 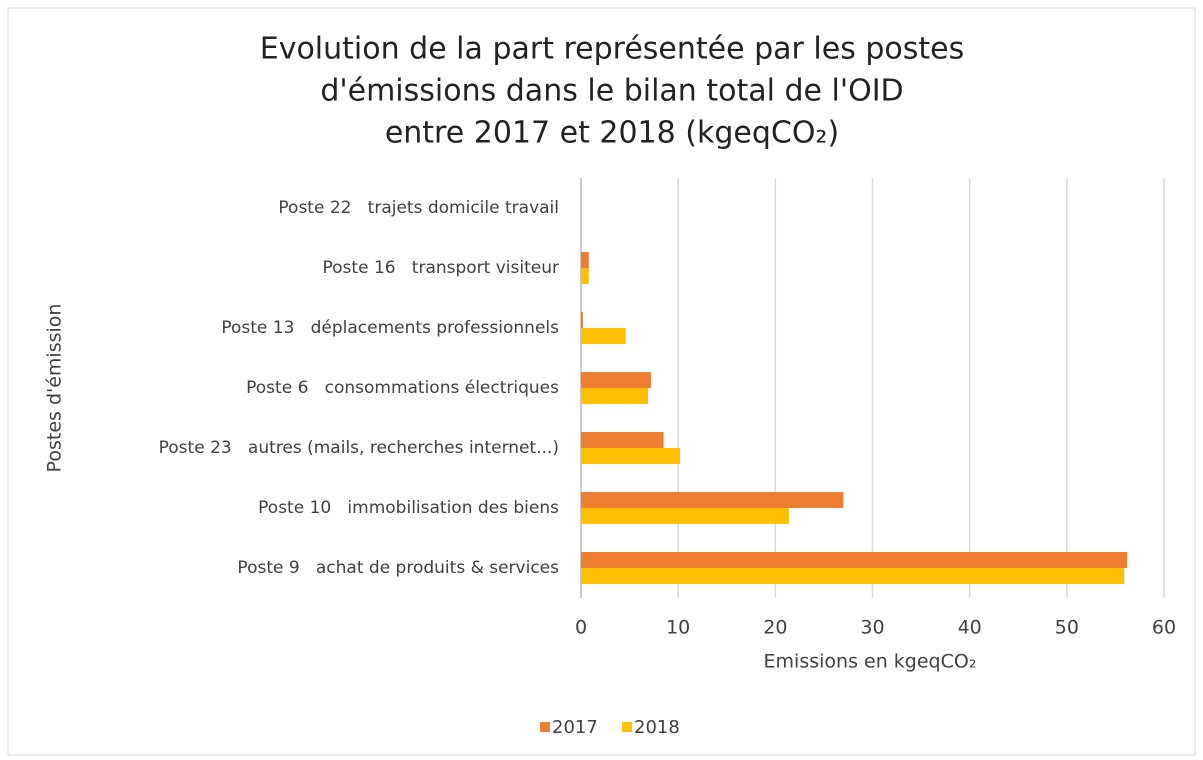 What do you see at coordinates (55, 388) in the screenshot?
I see `y-axis-label: Postes d'émission` at bounding box center [55, 388].